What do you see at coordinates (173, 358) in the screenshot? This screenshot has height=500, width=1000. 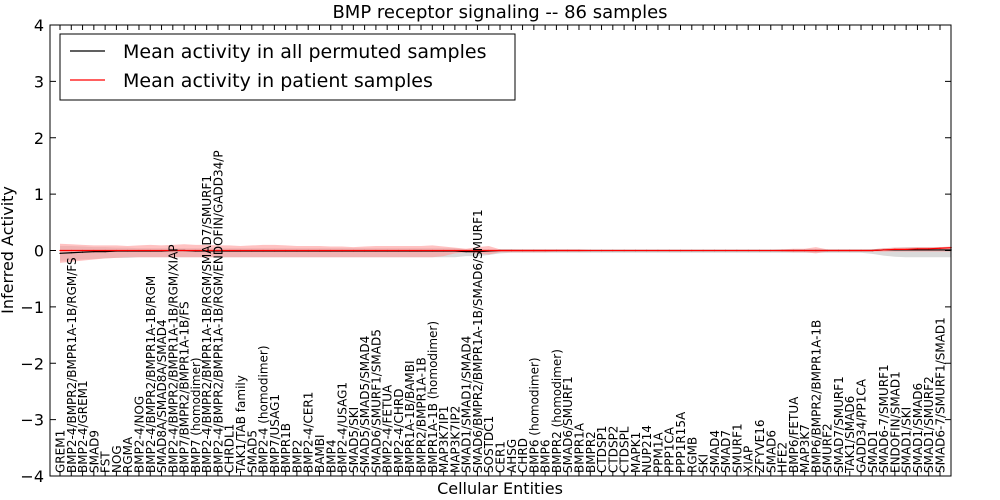 I see `x-category-label: BMP2-4/BMPR2/BMPR1A-1B/RGM/XIAP` at bounding box center [173, 358].